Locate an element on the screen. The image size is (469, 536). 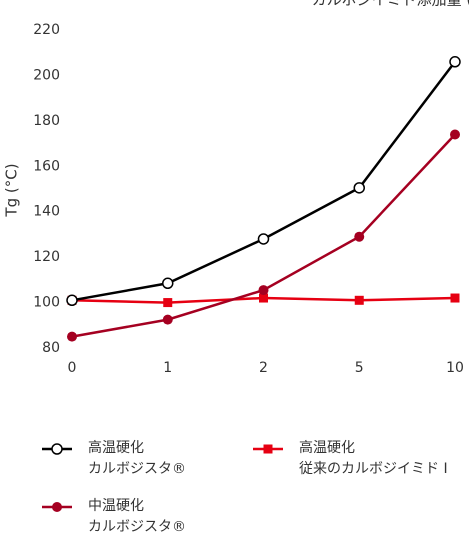
x-tick-label: 10 is located at coordinates (455, 368).